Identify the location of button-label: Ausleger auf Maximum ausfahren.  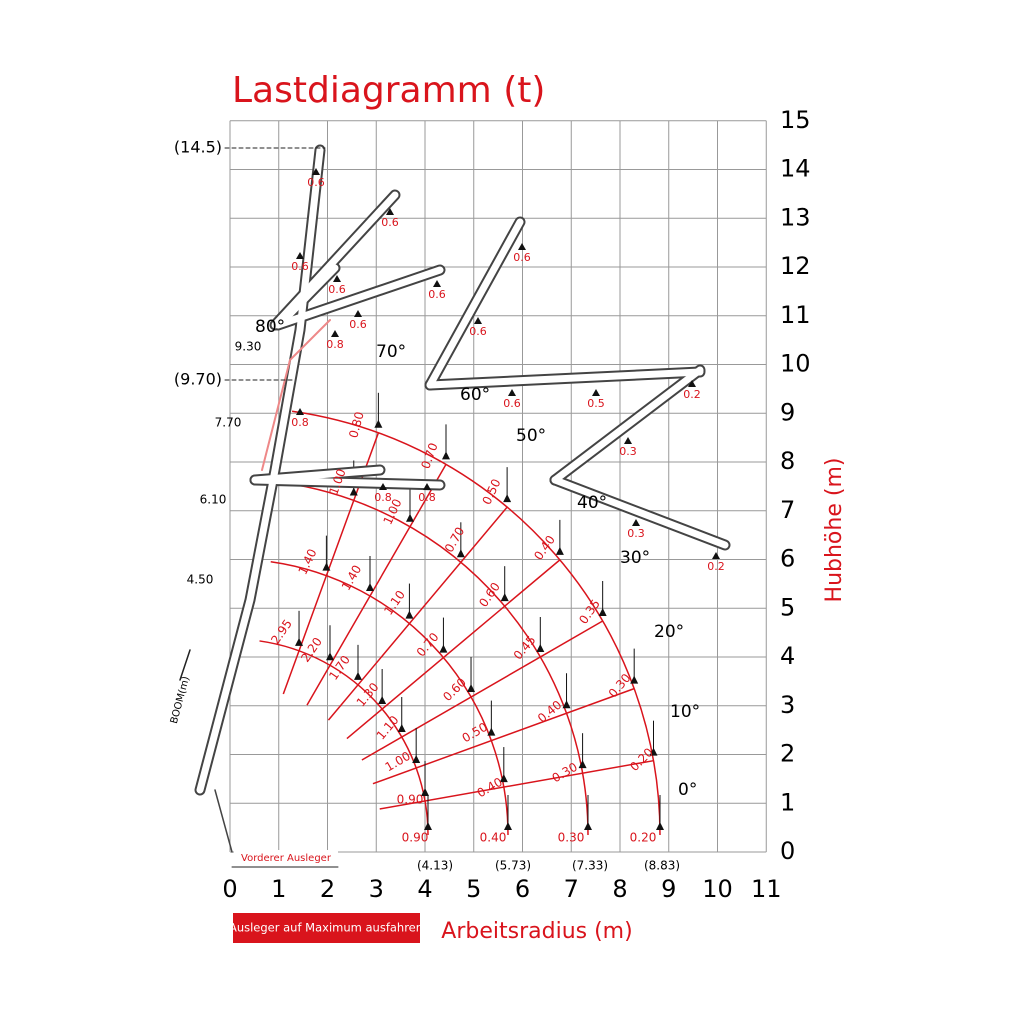
(326, 928).